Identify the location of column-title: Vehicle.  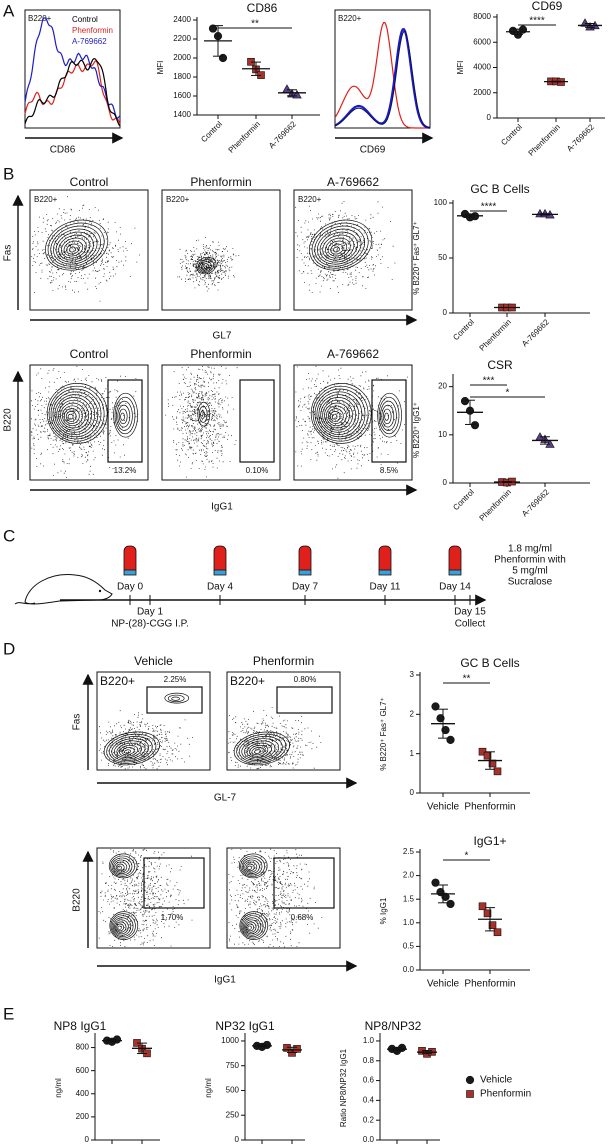
(153, 661).